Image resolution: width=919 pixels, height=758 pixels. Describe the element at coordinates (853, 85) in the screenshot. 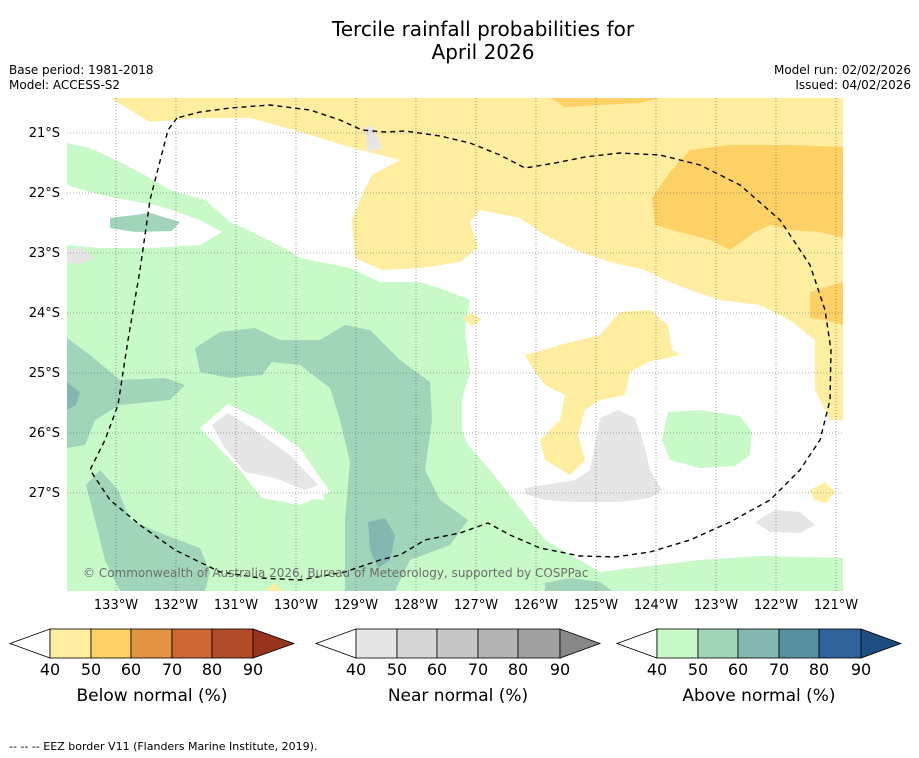

I see `issued-date: Issued: 04/02/2026` at that location.